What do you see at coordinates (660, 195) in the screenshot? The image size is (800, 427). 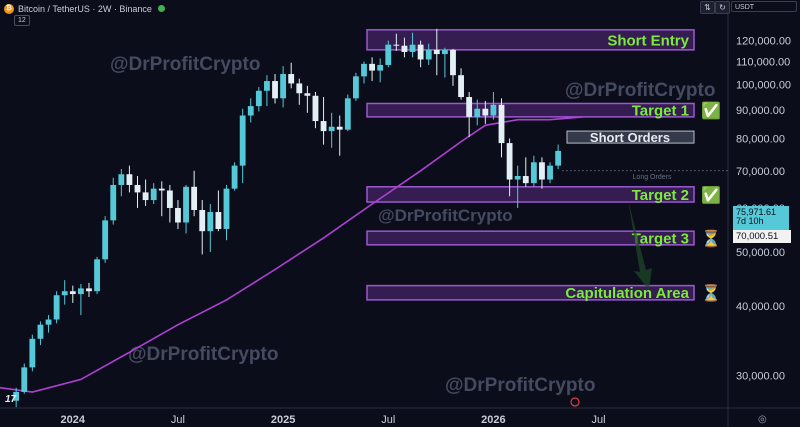 I see `zone-label: Target 2` at bounding box center [660, 195].